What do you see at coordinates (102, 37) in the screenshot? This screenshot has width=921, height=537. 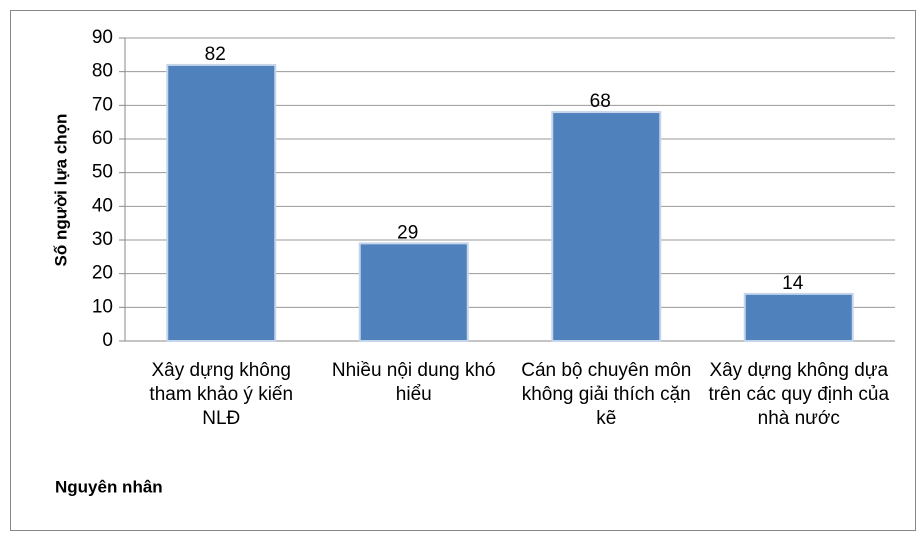 I see `y-tick-label: 90` at bounding box center [102, 37].